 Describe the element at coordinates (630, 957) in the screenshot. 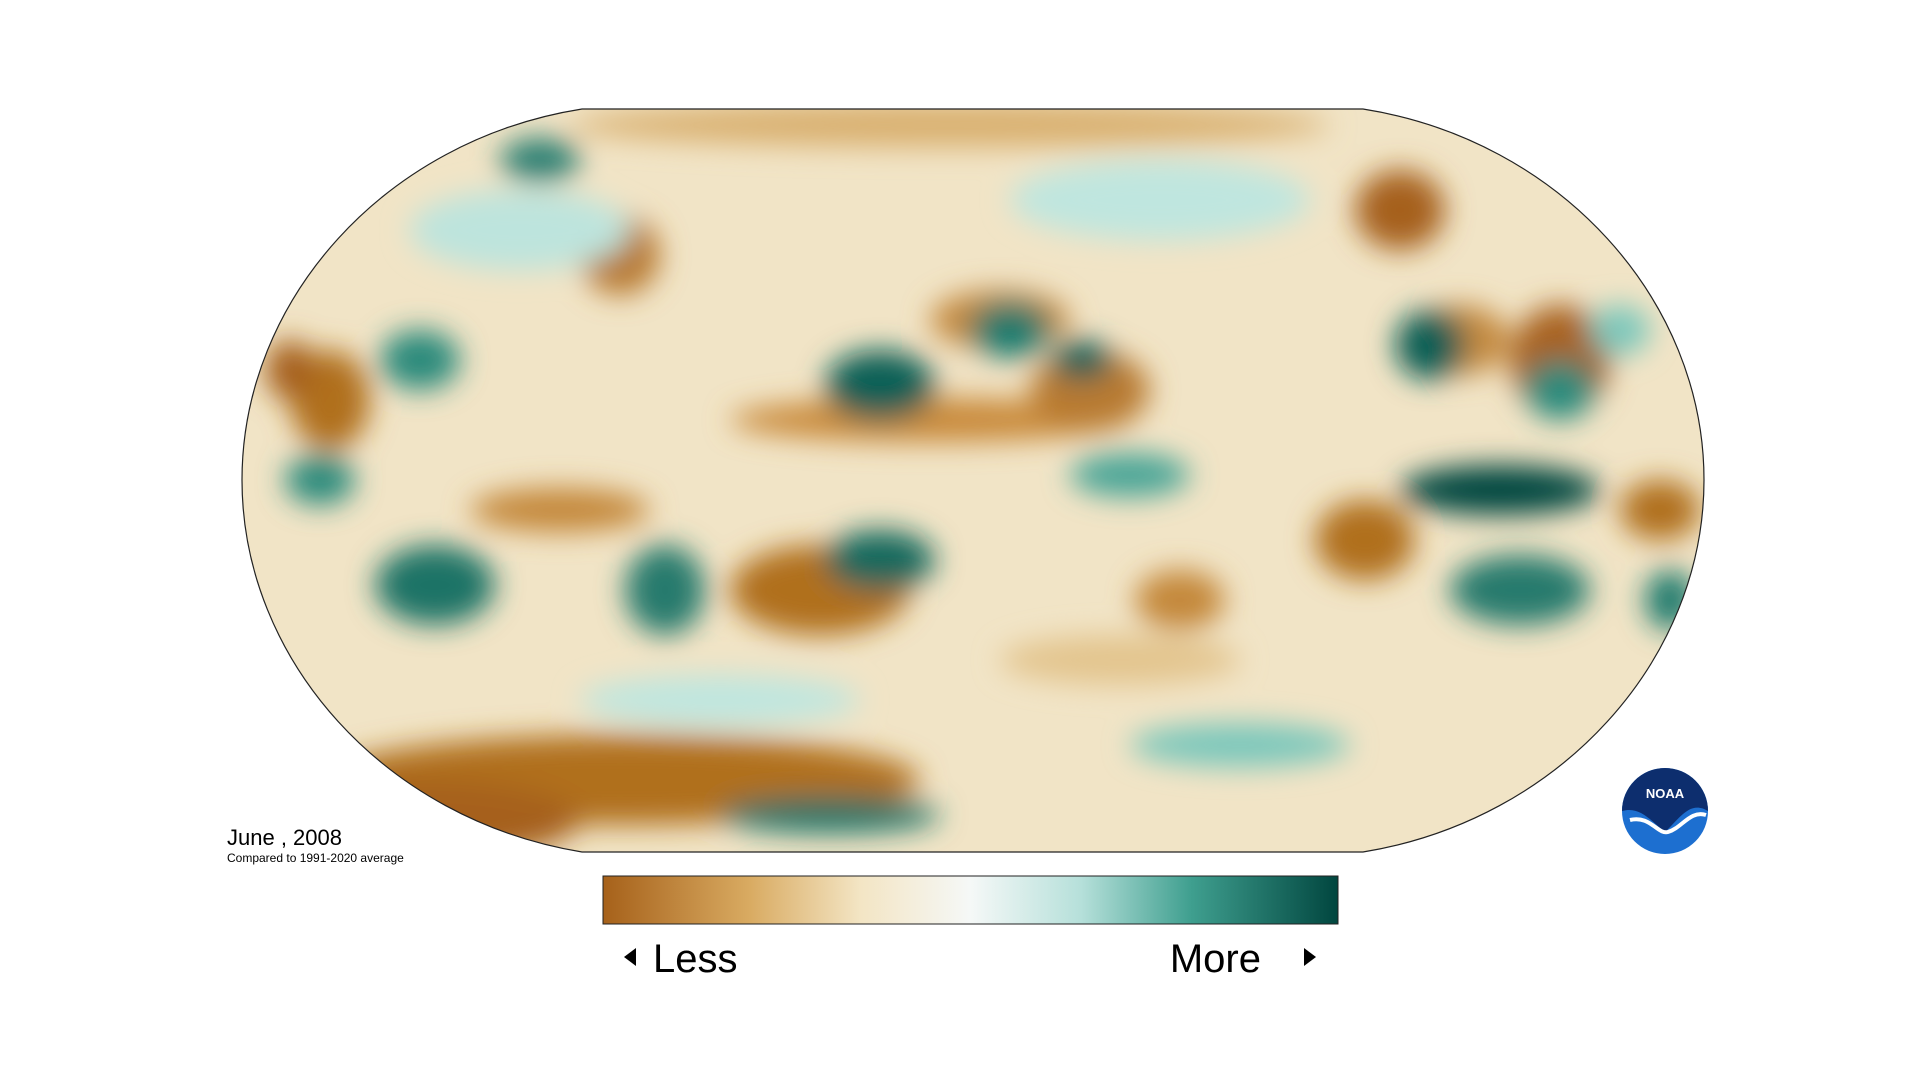

I see `less-arrow` at that location.